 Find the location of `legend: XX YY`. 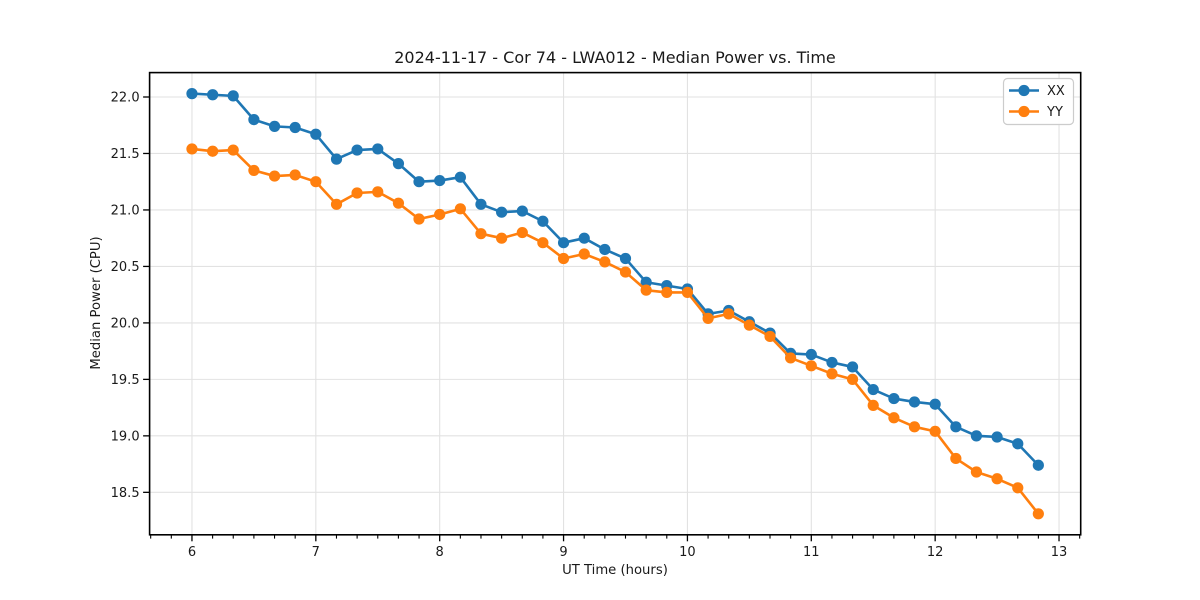

legend: XX YY is located at coordinates (1038, 101).